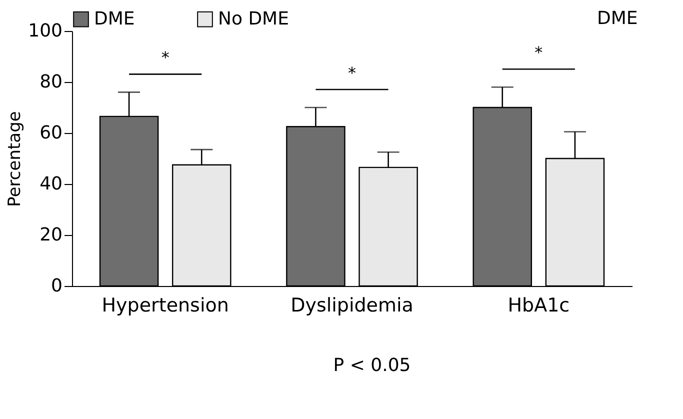 The image size is (683, 419). What do you see at coordinates (372, 365) in the screenshot?
I see `text: P < 0.05` at bounding box center [372, 365].